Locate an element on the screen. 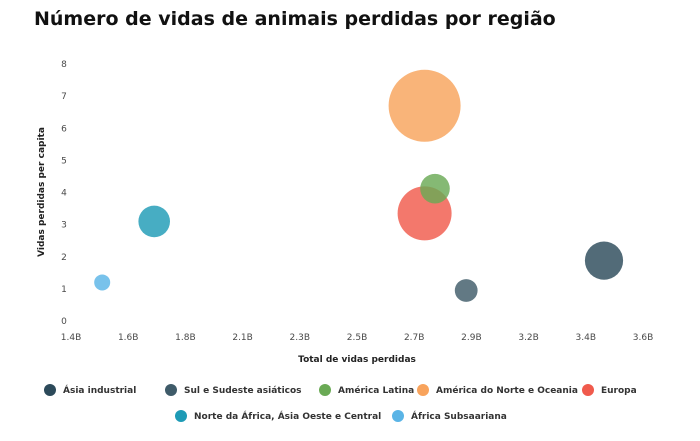 The image size is (700, 441). legend-item: Europa is located at coordinates (609, 390).